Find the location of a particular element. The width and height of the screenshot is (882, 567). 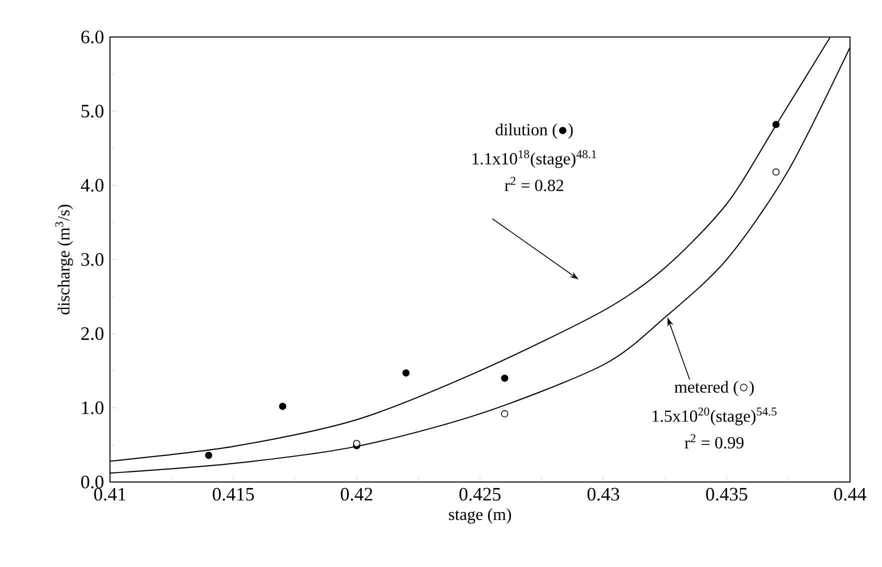

annotation: 1.1x10$^{18}$(stage)$^{48.1}$ is located at coordinates (534, 159).